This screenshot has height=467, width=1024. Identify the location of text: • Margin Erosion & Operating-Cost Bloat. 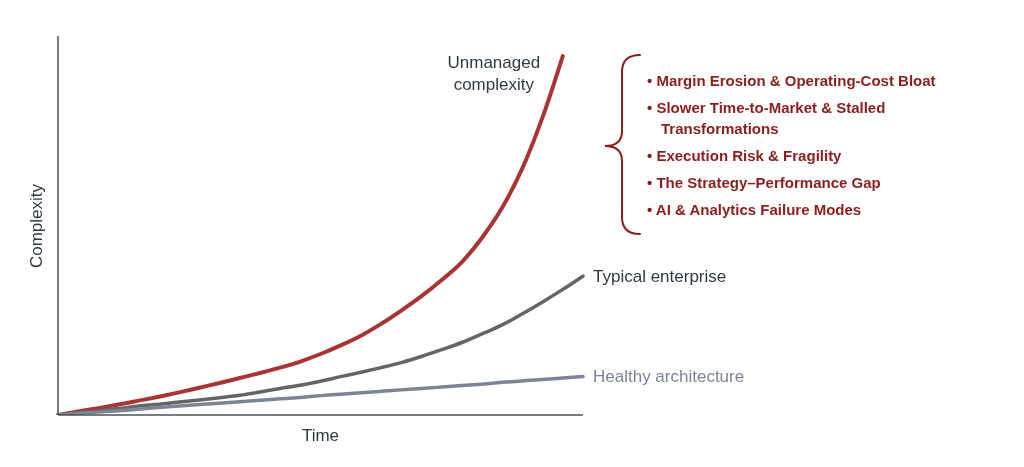
(792, 81).